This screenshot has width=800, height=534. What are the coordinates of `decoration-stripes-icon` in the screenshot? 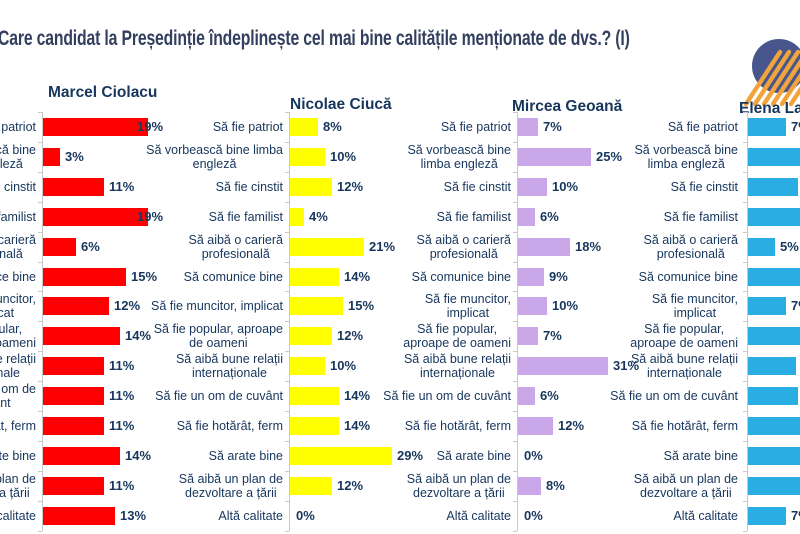 It's located at (771, 78).